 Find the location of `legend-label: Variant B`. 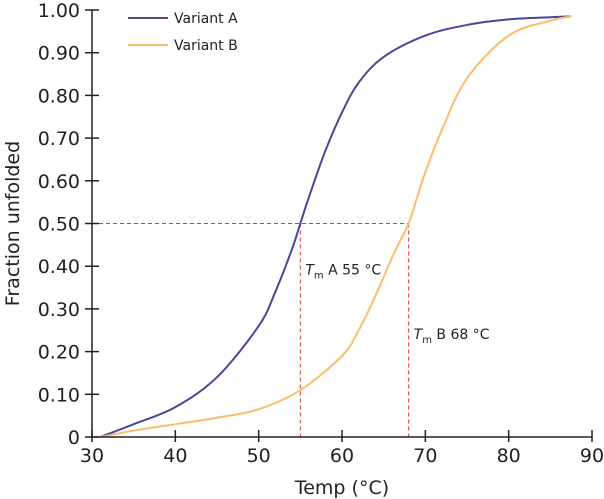

legend-label: Variant B is located at coordinates (206, 46).